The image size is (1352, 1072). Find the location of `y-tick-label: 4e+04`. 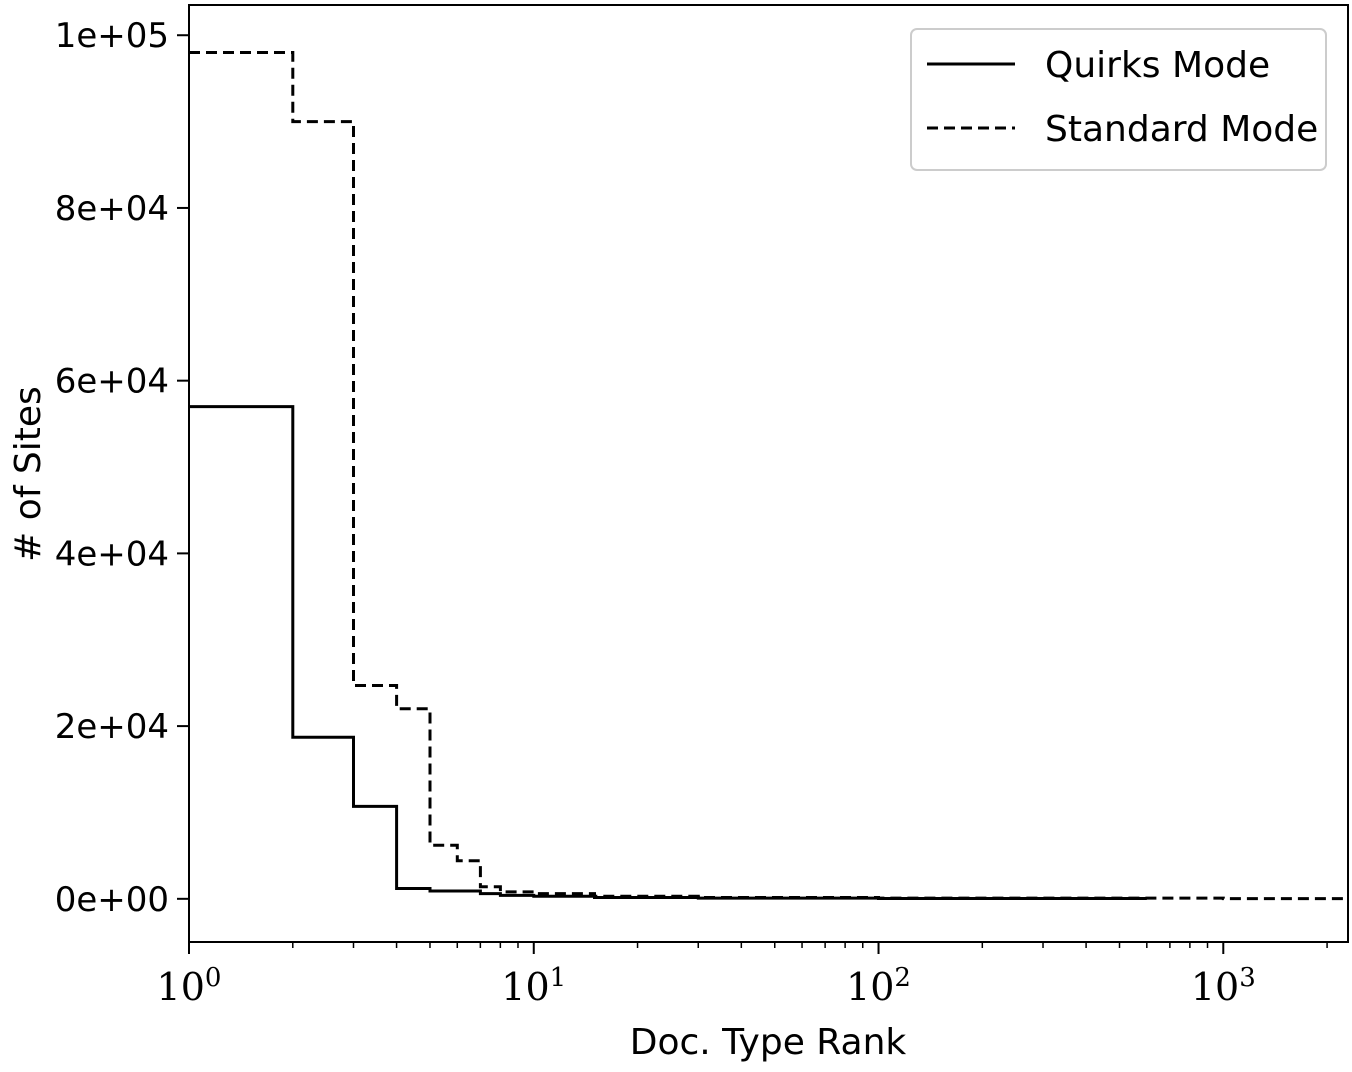

y-tick-label: 4e+04 is located at coordinates (112, 554).